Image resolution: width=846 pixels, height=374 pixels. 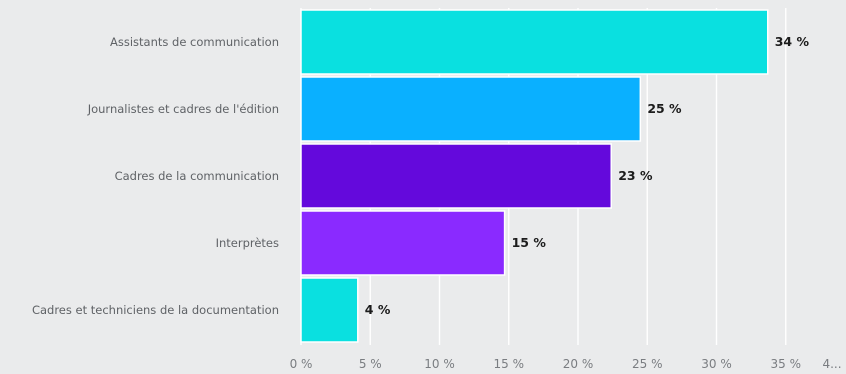 What do you see at coordinates (378, 309) in the screenshot?
I see `value-label: 4 %` at bounding box center [378, 309].